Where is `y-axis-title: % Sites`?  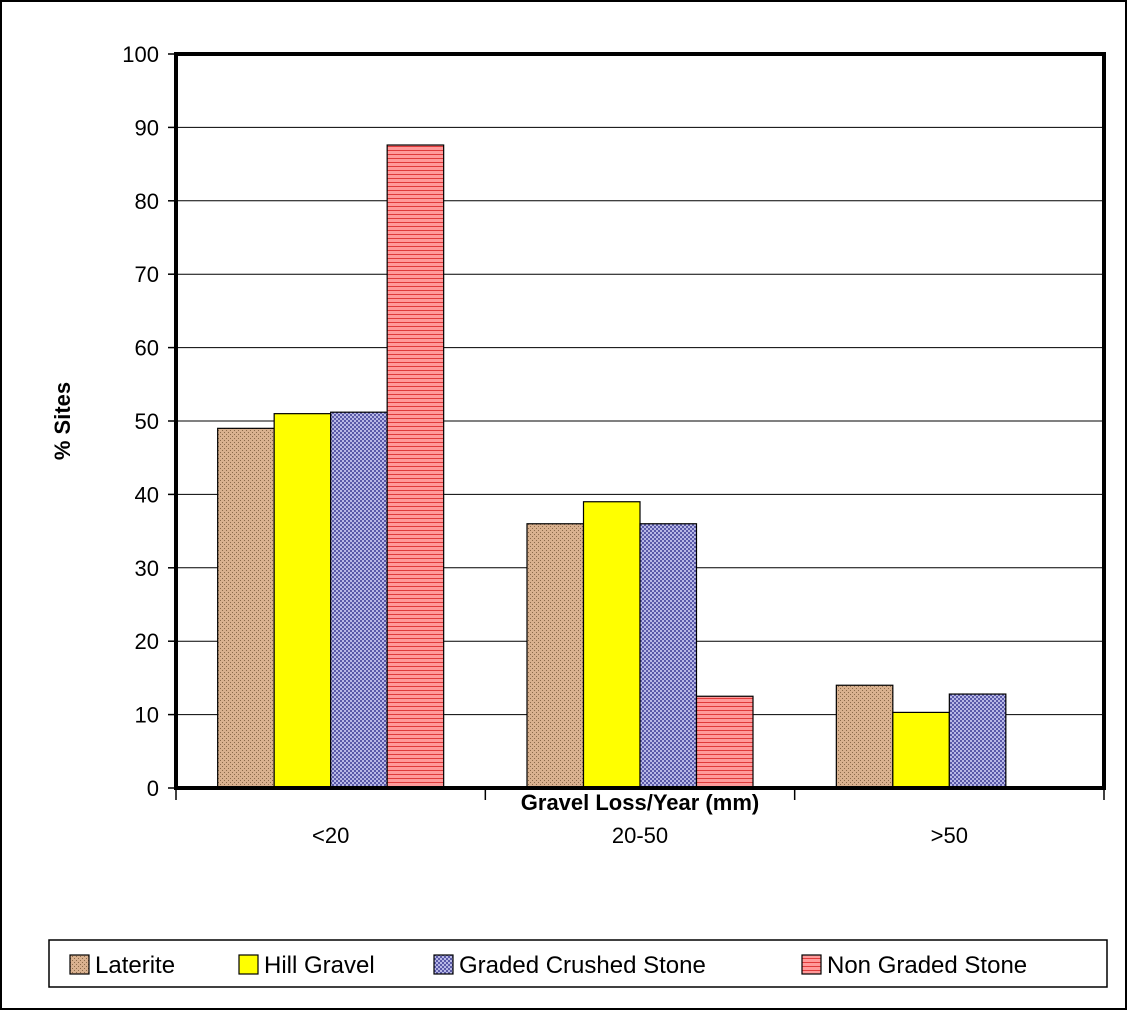 y-axis-title: % Sites is located at coordinates (62, 421).